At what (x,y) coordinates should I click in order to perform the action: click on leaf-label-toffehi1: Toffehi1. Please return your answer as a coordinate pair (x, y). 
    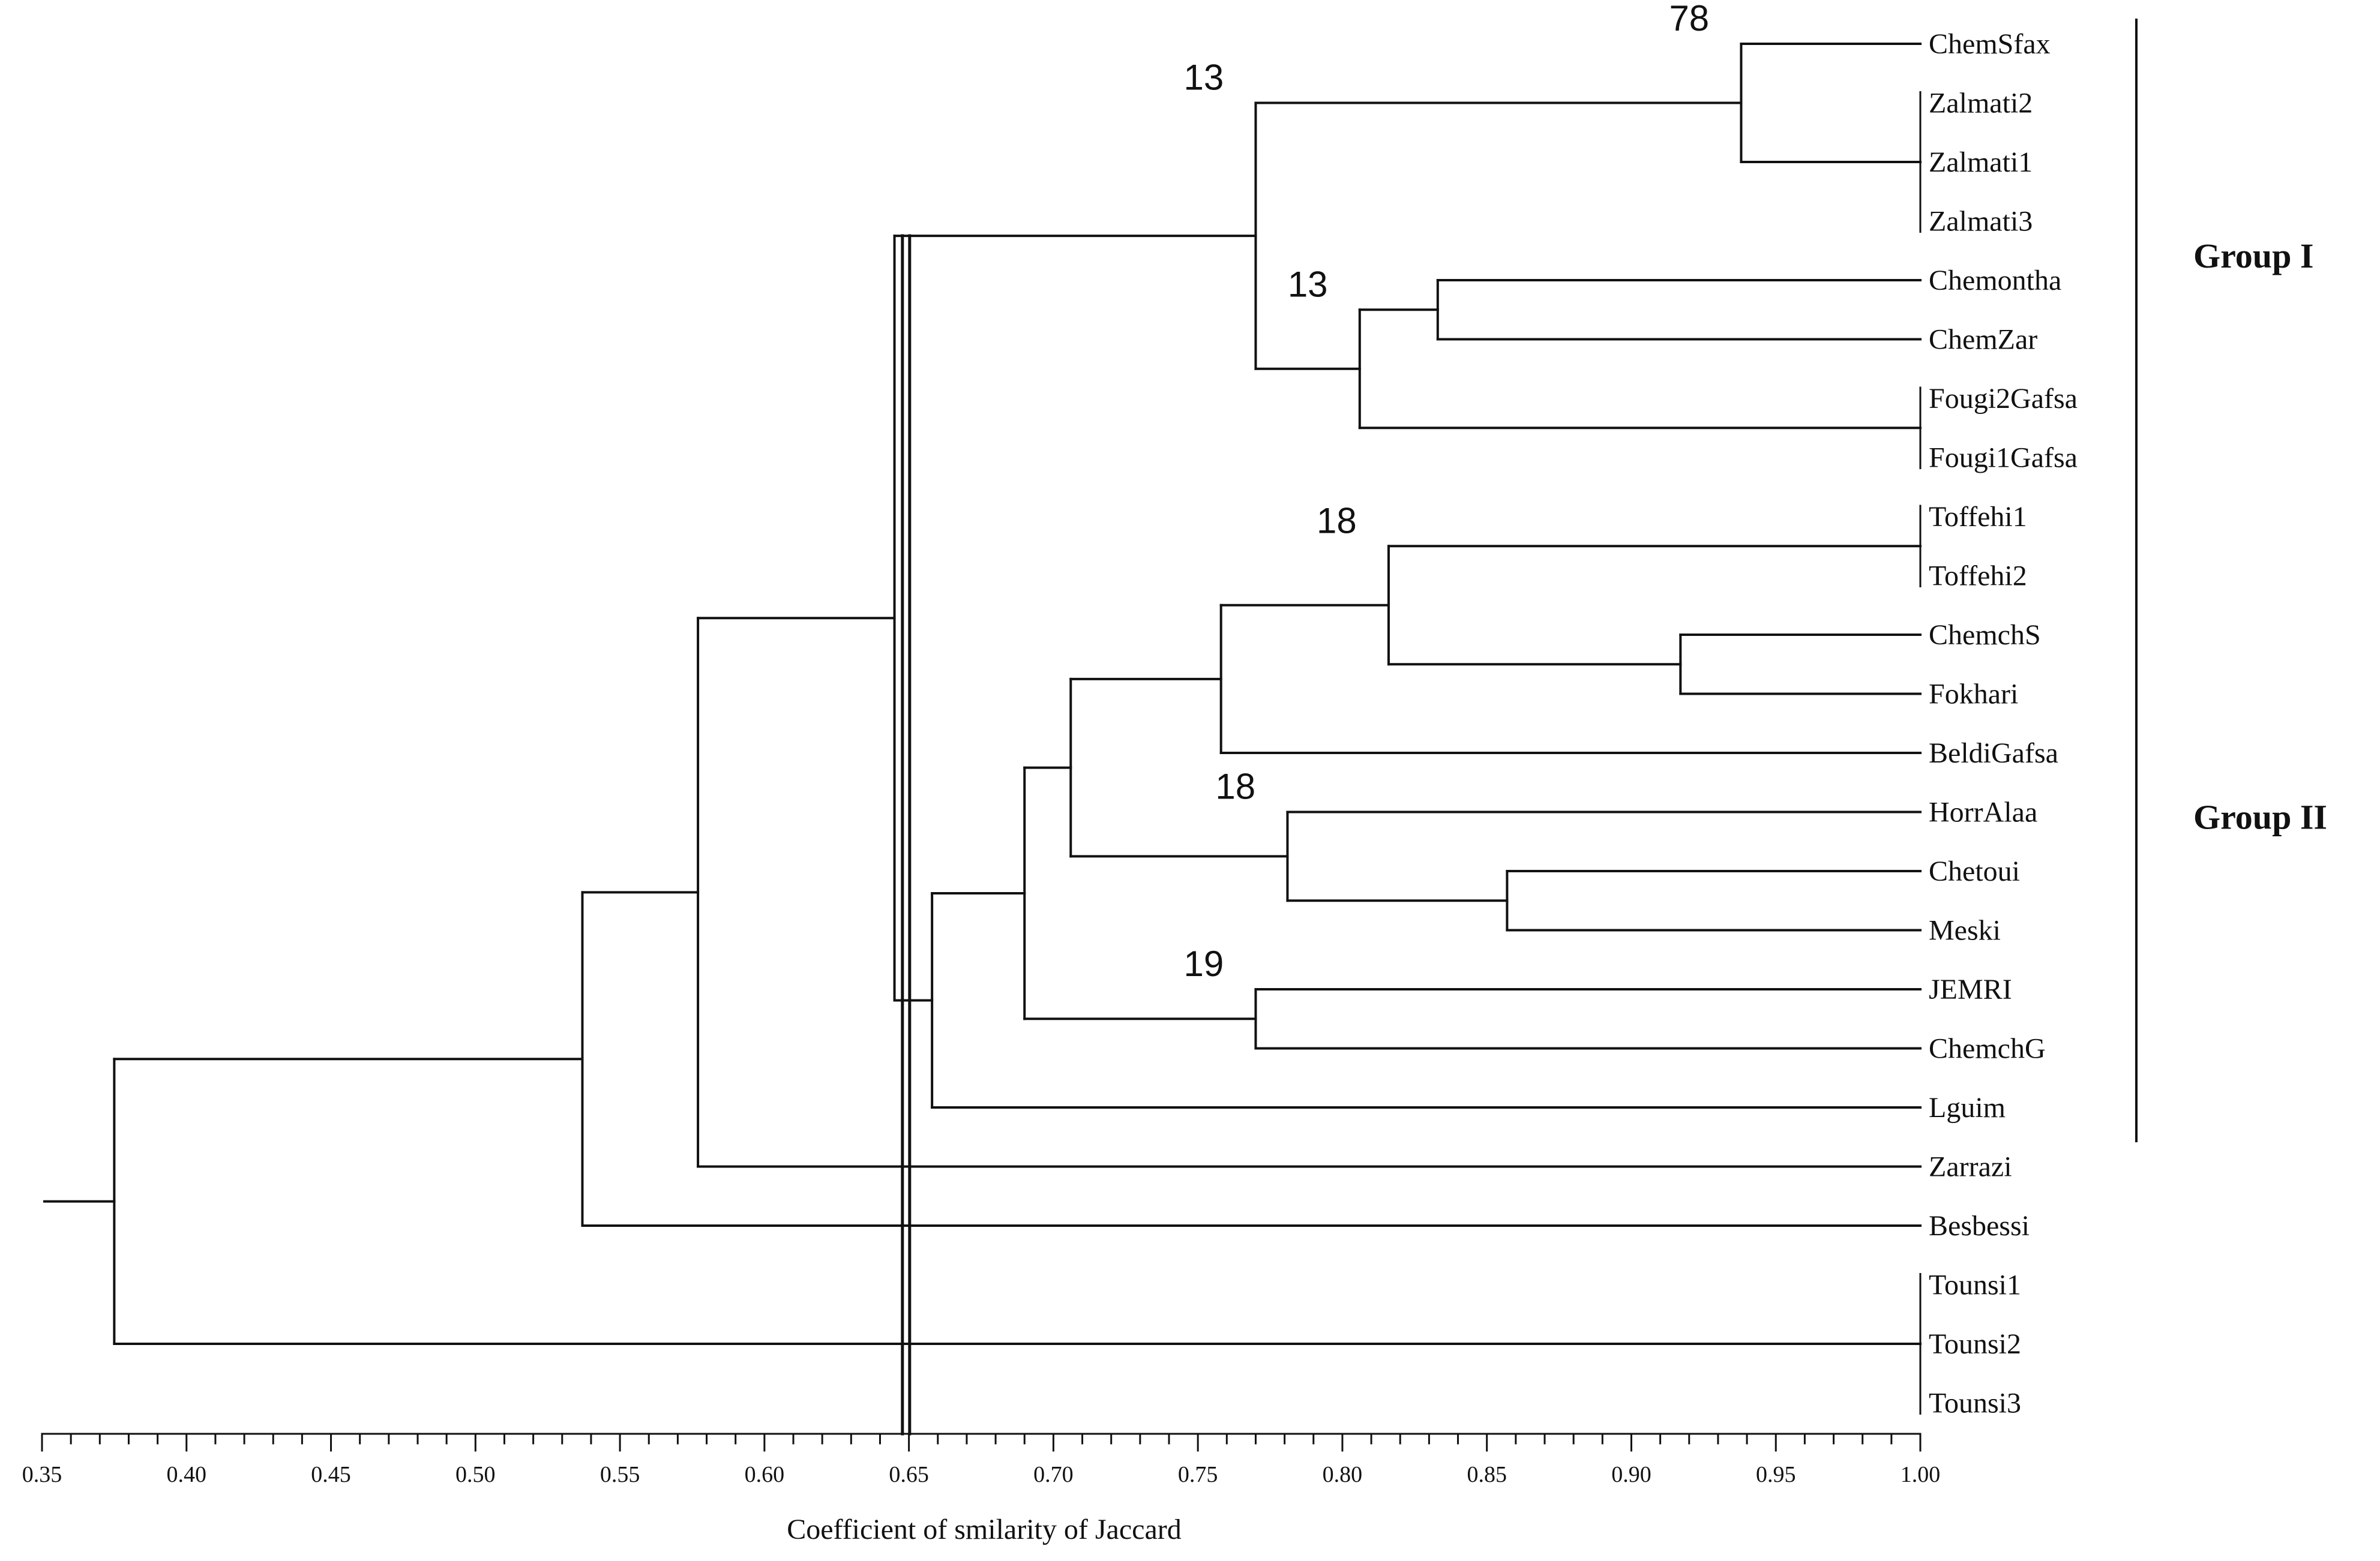
    Looking at the image, I should click on (1978, 517).